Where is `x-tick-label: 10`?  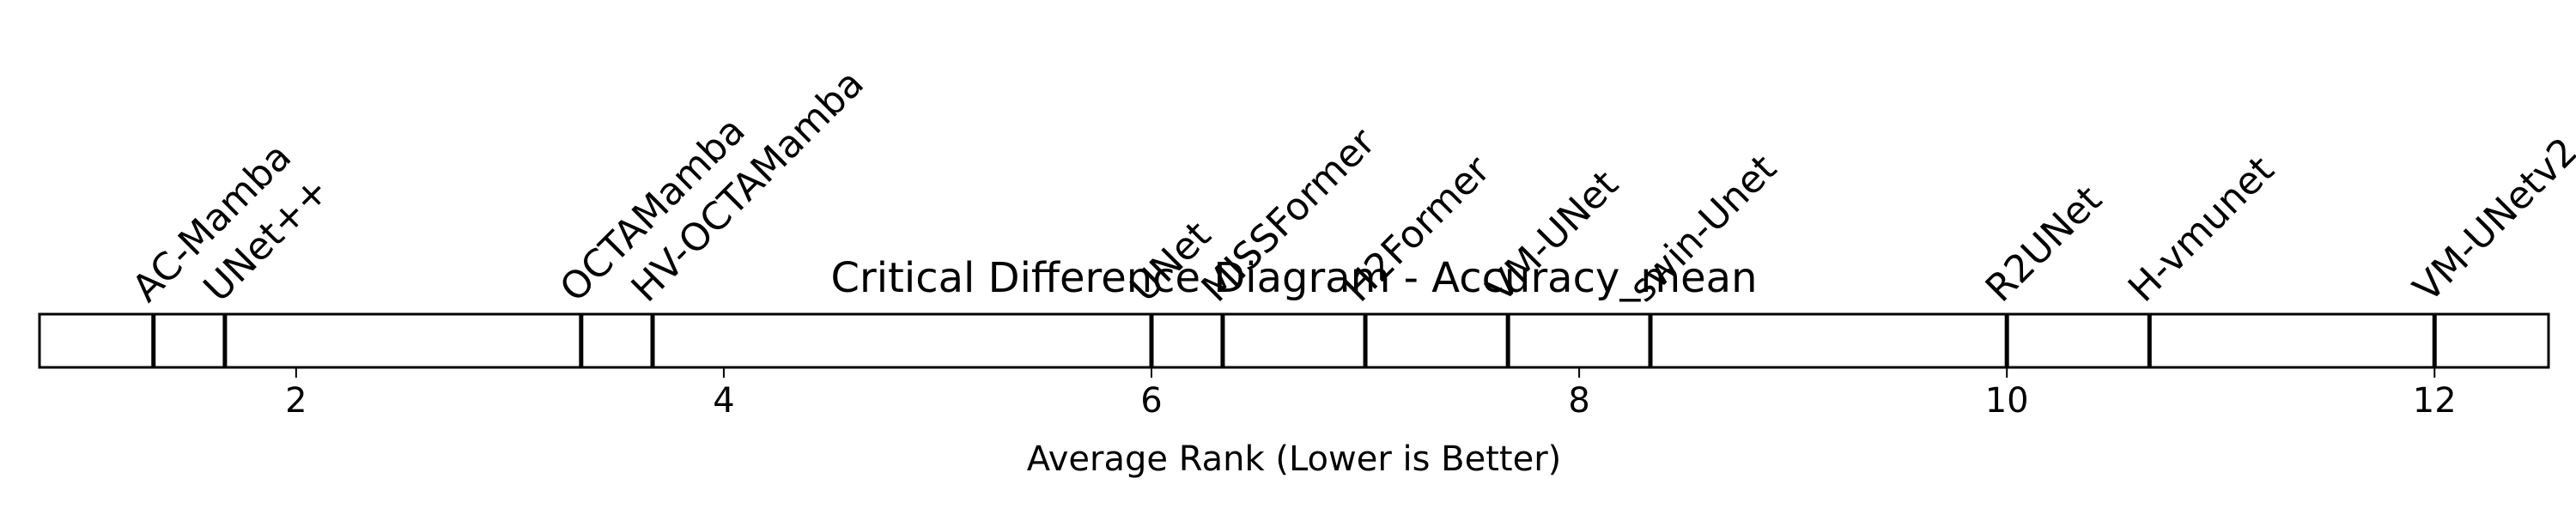
x-tick-label: 10 is located at coordinates (2007, 401).